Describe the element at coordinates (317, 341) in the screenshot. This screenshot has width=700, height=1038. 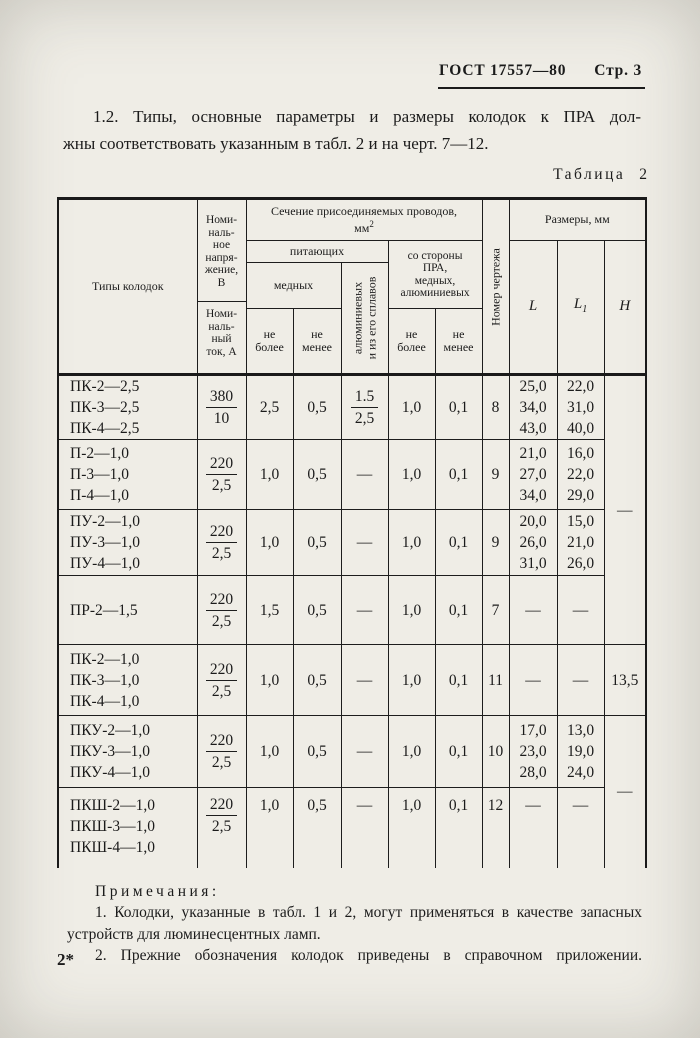
I see `header-copper-not-less: не менее` at that location.